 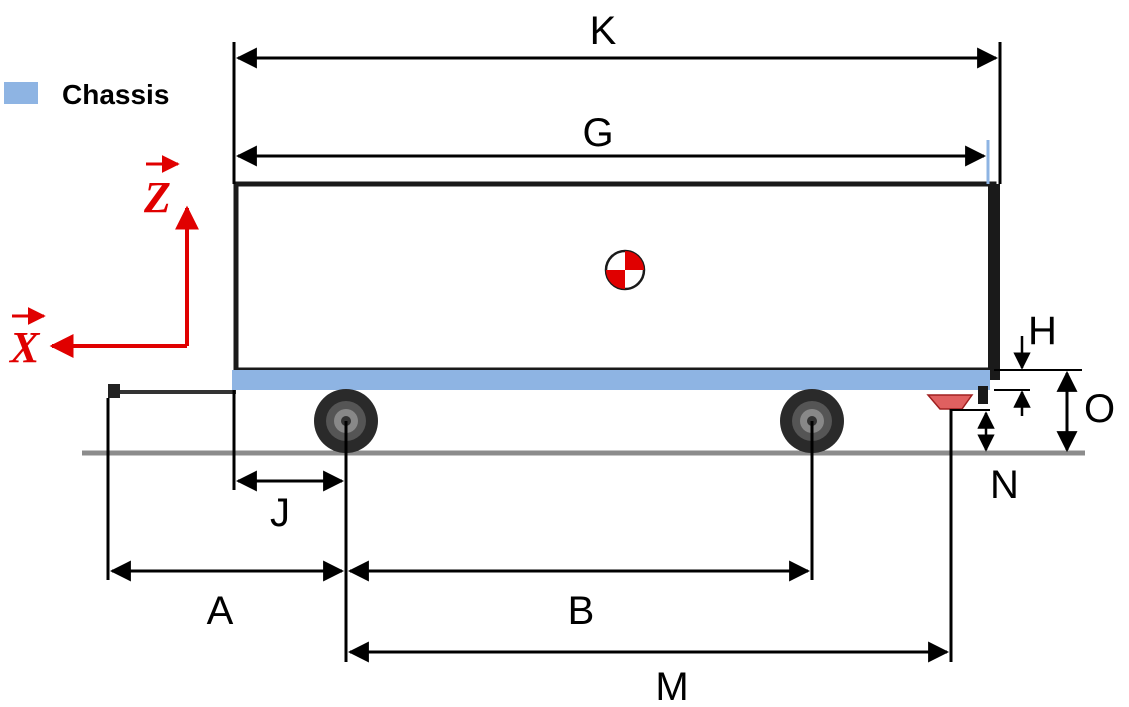 I want to click on rear-bumper, so click(x=983, y=395).